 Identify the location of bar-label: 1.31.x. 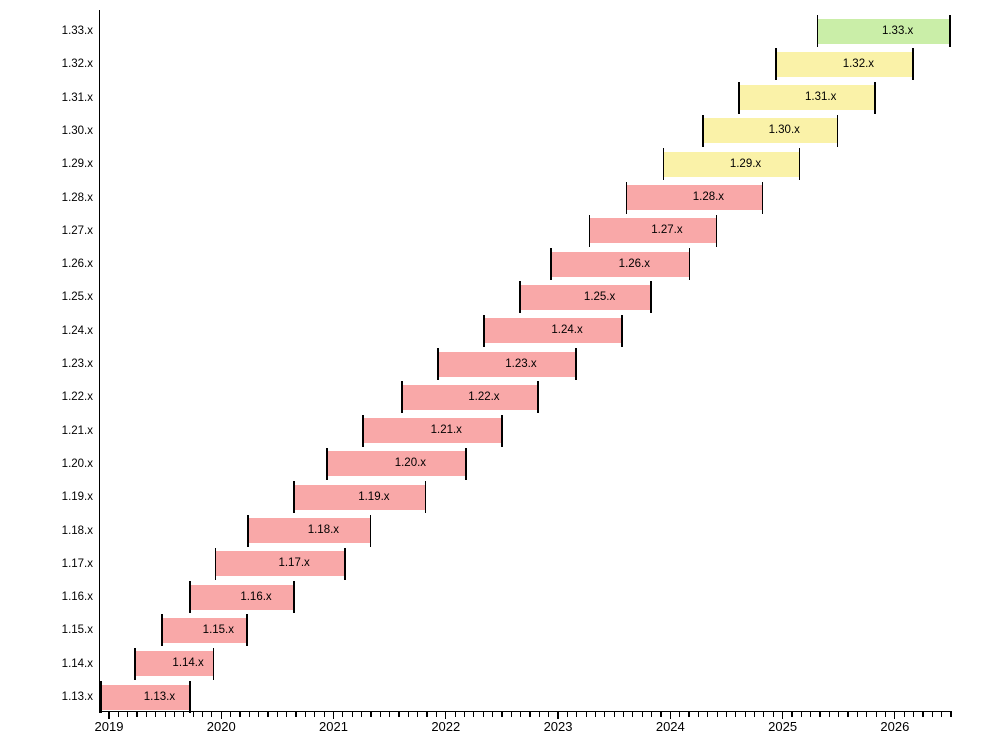
(821, 97).